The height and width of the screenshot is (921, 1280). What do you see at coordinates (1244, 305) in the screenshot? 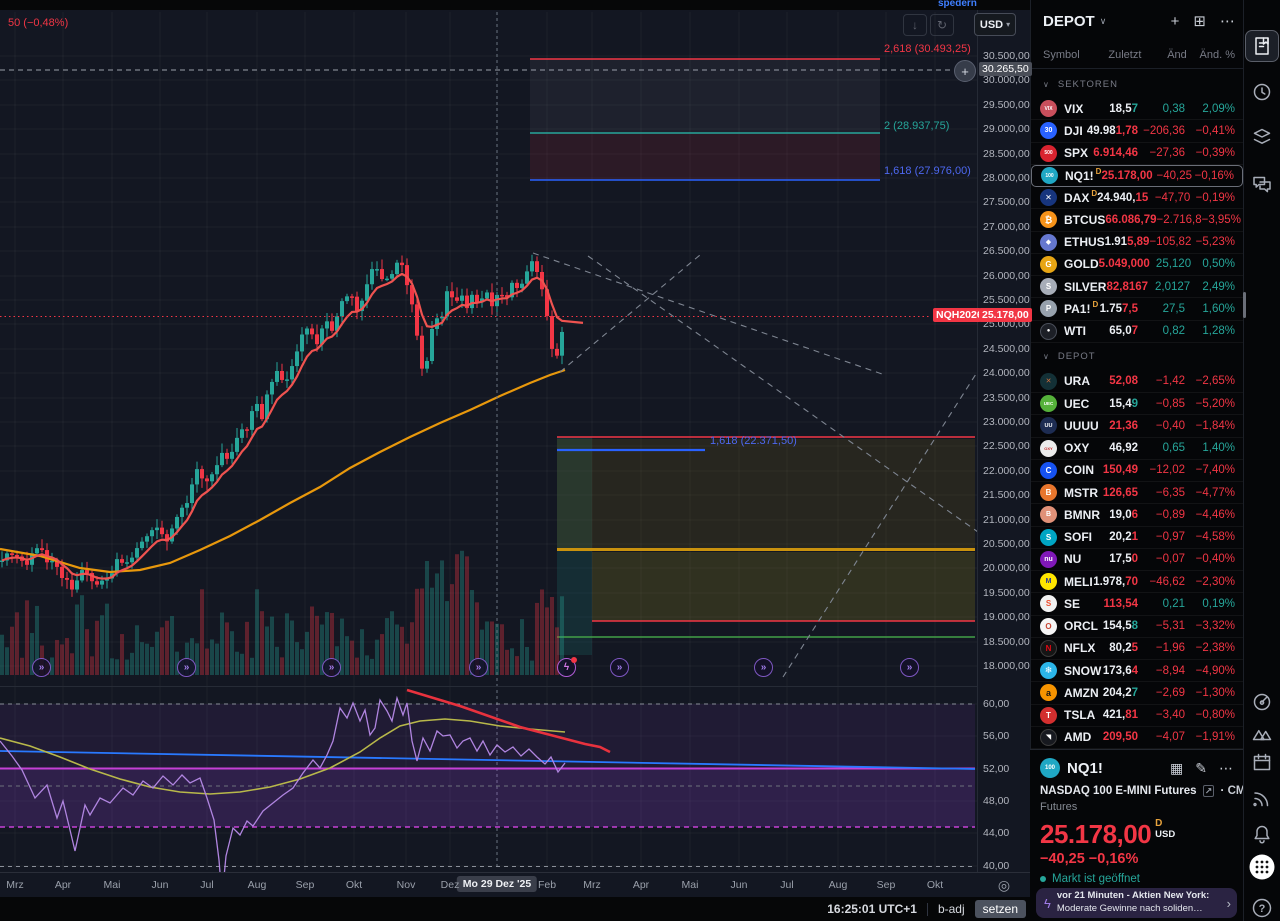
I see `scrollbar-thumb` at bounding box center [1244, 305].